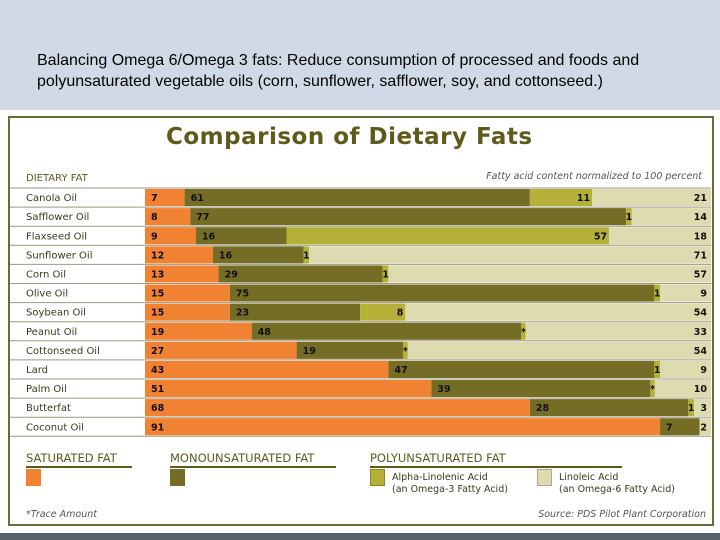  What do you see at coordinates (157, 332) in the screenshot?
I see `data-label-saturated: 19` at bounding box center [157, 332].